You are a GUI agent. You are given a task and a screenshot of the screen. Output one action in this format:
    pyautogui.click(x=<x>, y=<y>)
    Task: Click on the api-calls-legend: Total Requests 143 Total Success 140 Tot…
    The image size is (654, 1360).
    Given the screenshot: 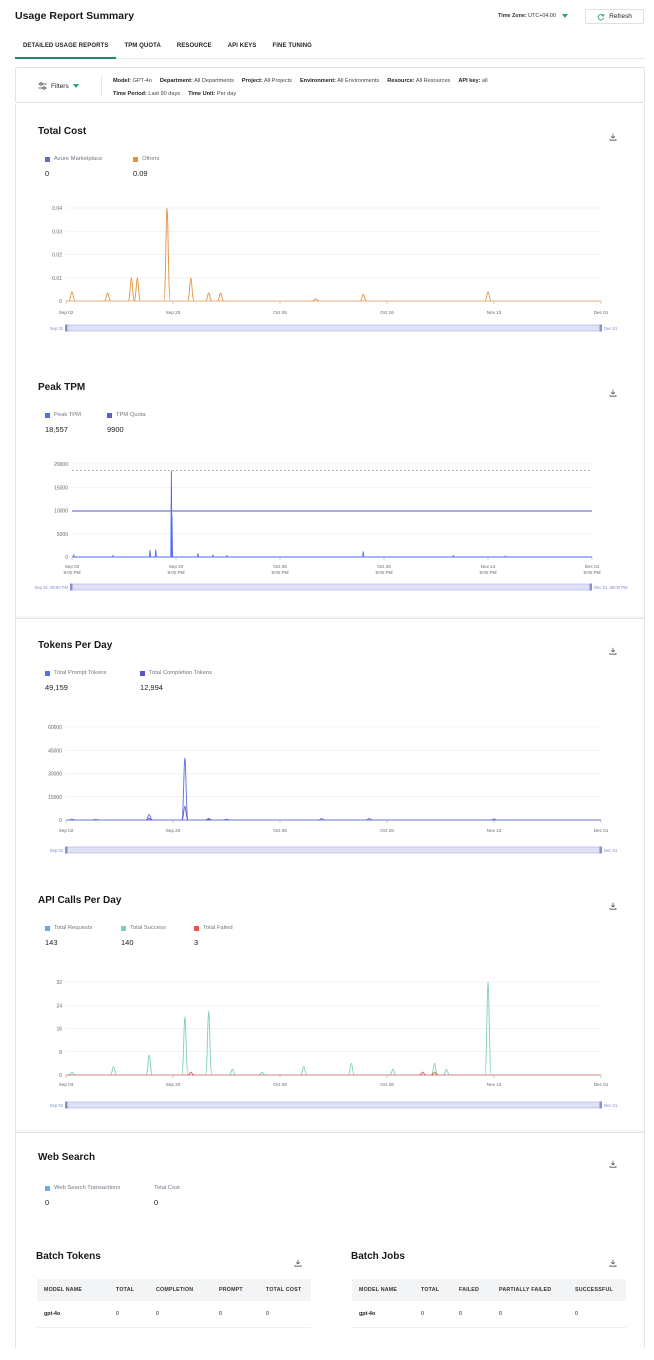 What is the action you would take?
    pyautogui.click(x=149, y=936)
    